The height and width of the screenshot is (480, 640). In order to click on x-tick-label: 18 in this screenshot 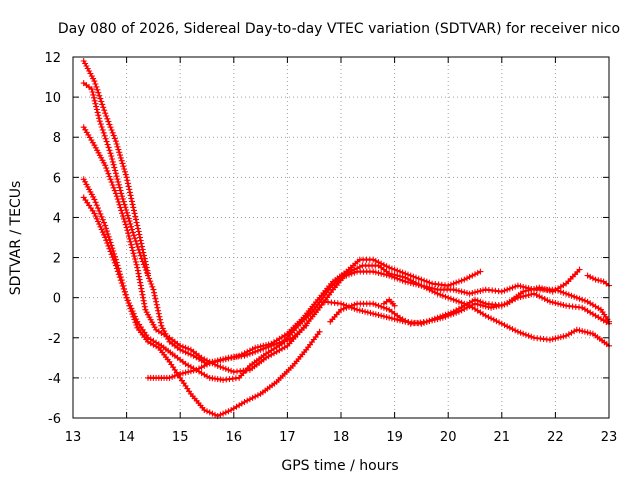, I will do `click(341, 437)`.